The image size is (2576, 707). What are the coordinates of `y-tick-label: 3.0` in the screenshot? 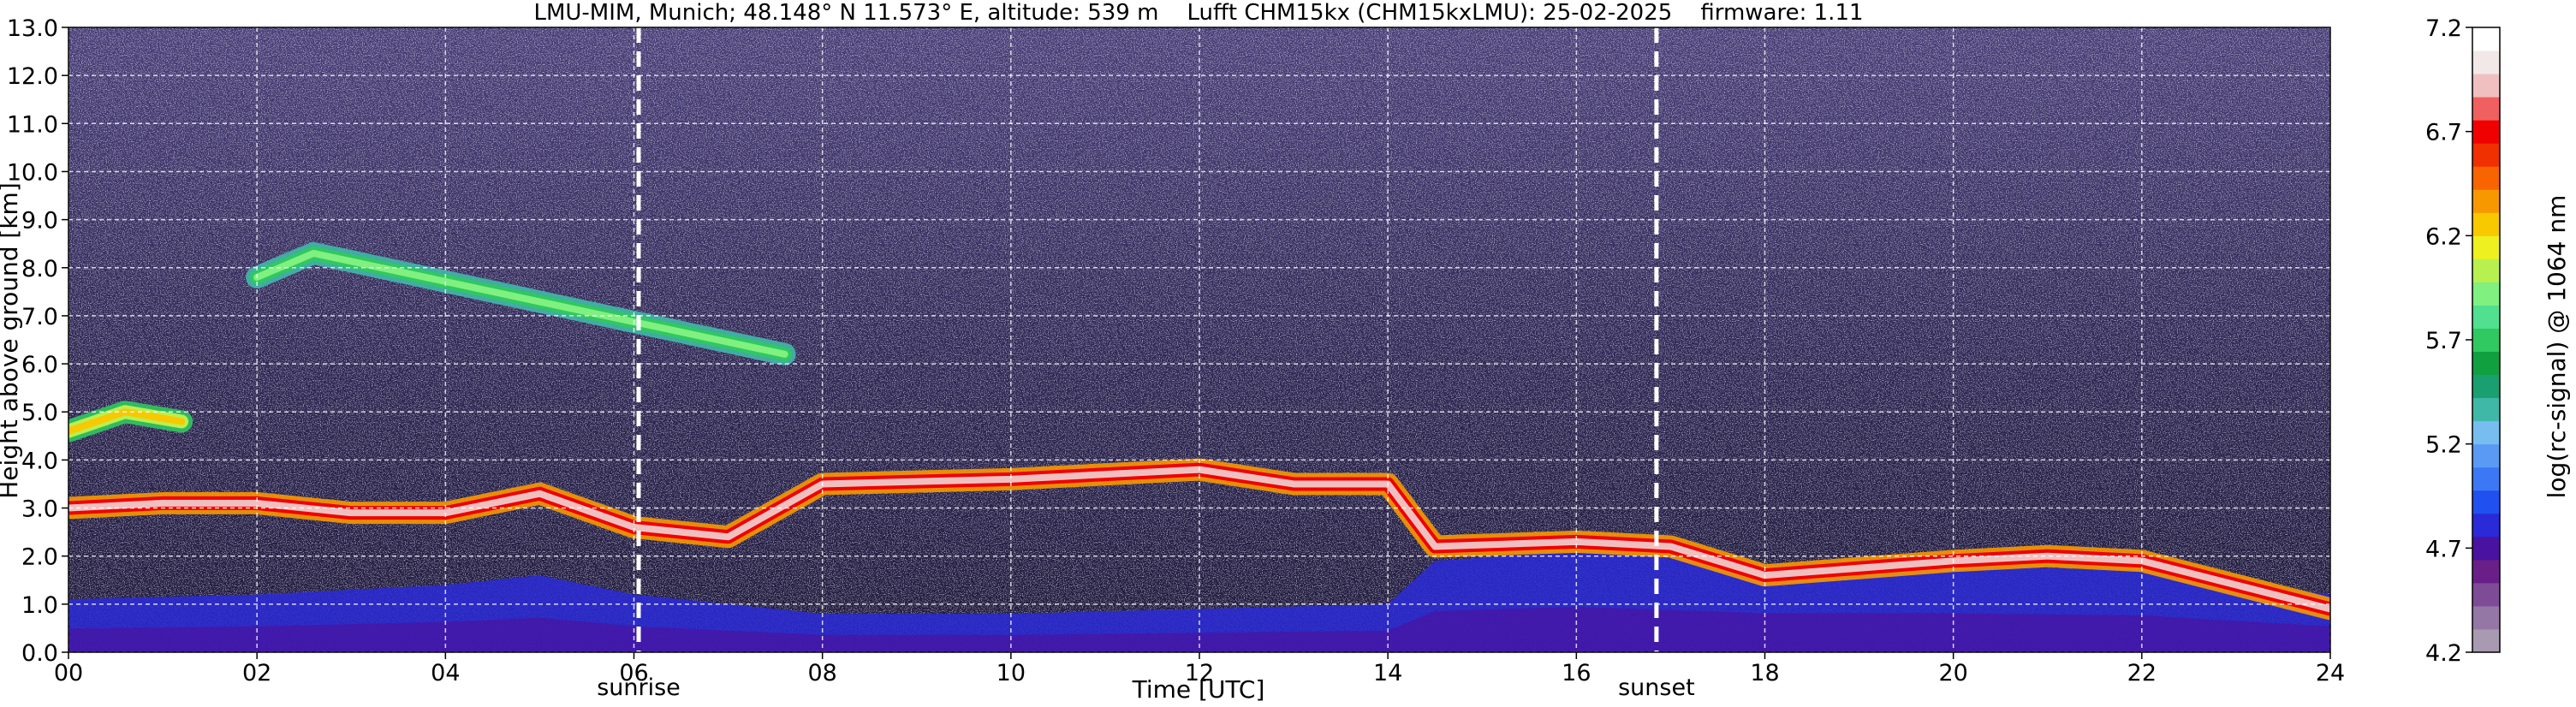 It's located at (39, 509).